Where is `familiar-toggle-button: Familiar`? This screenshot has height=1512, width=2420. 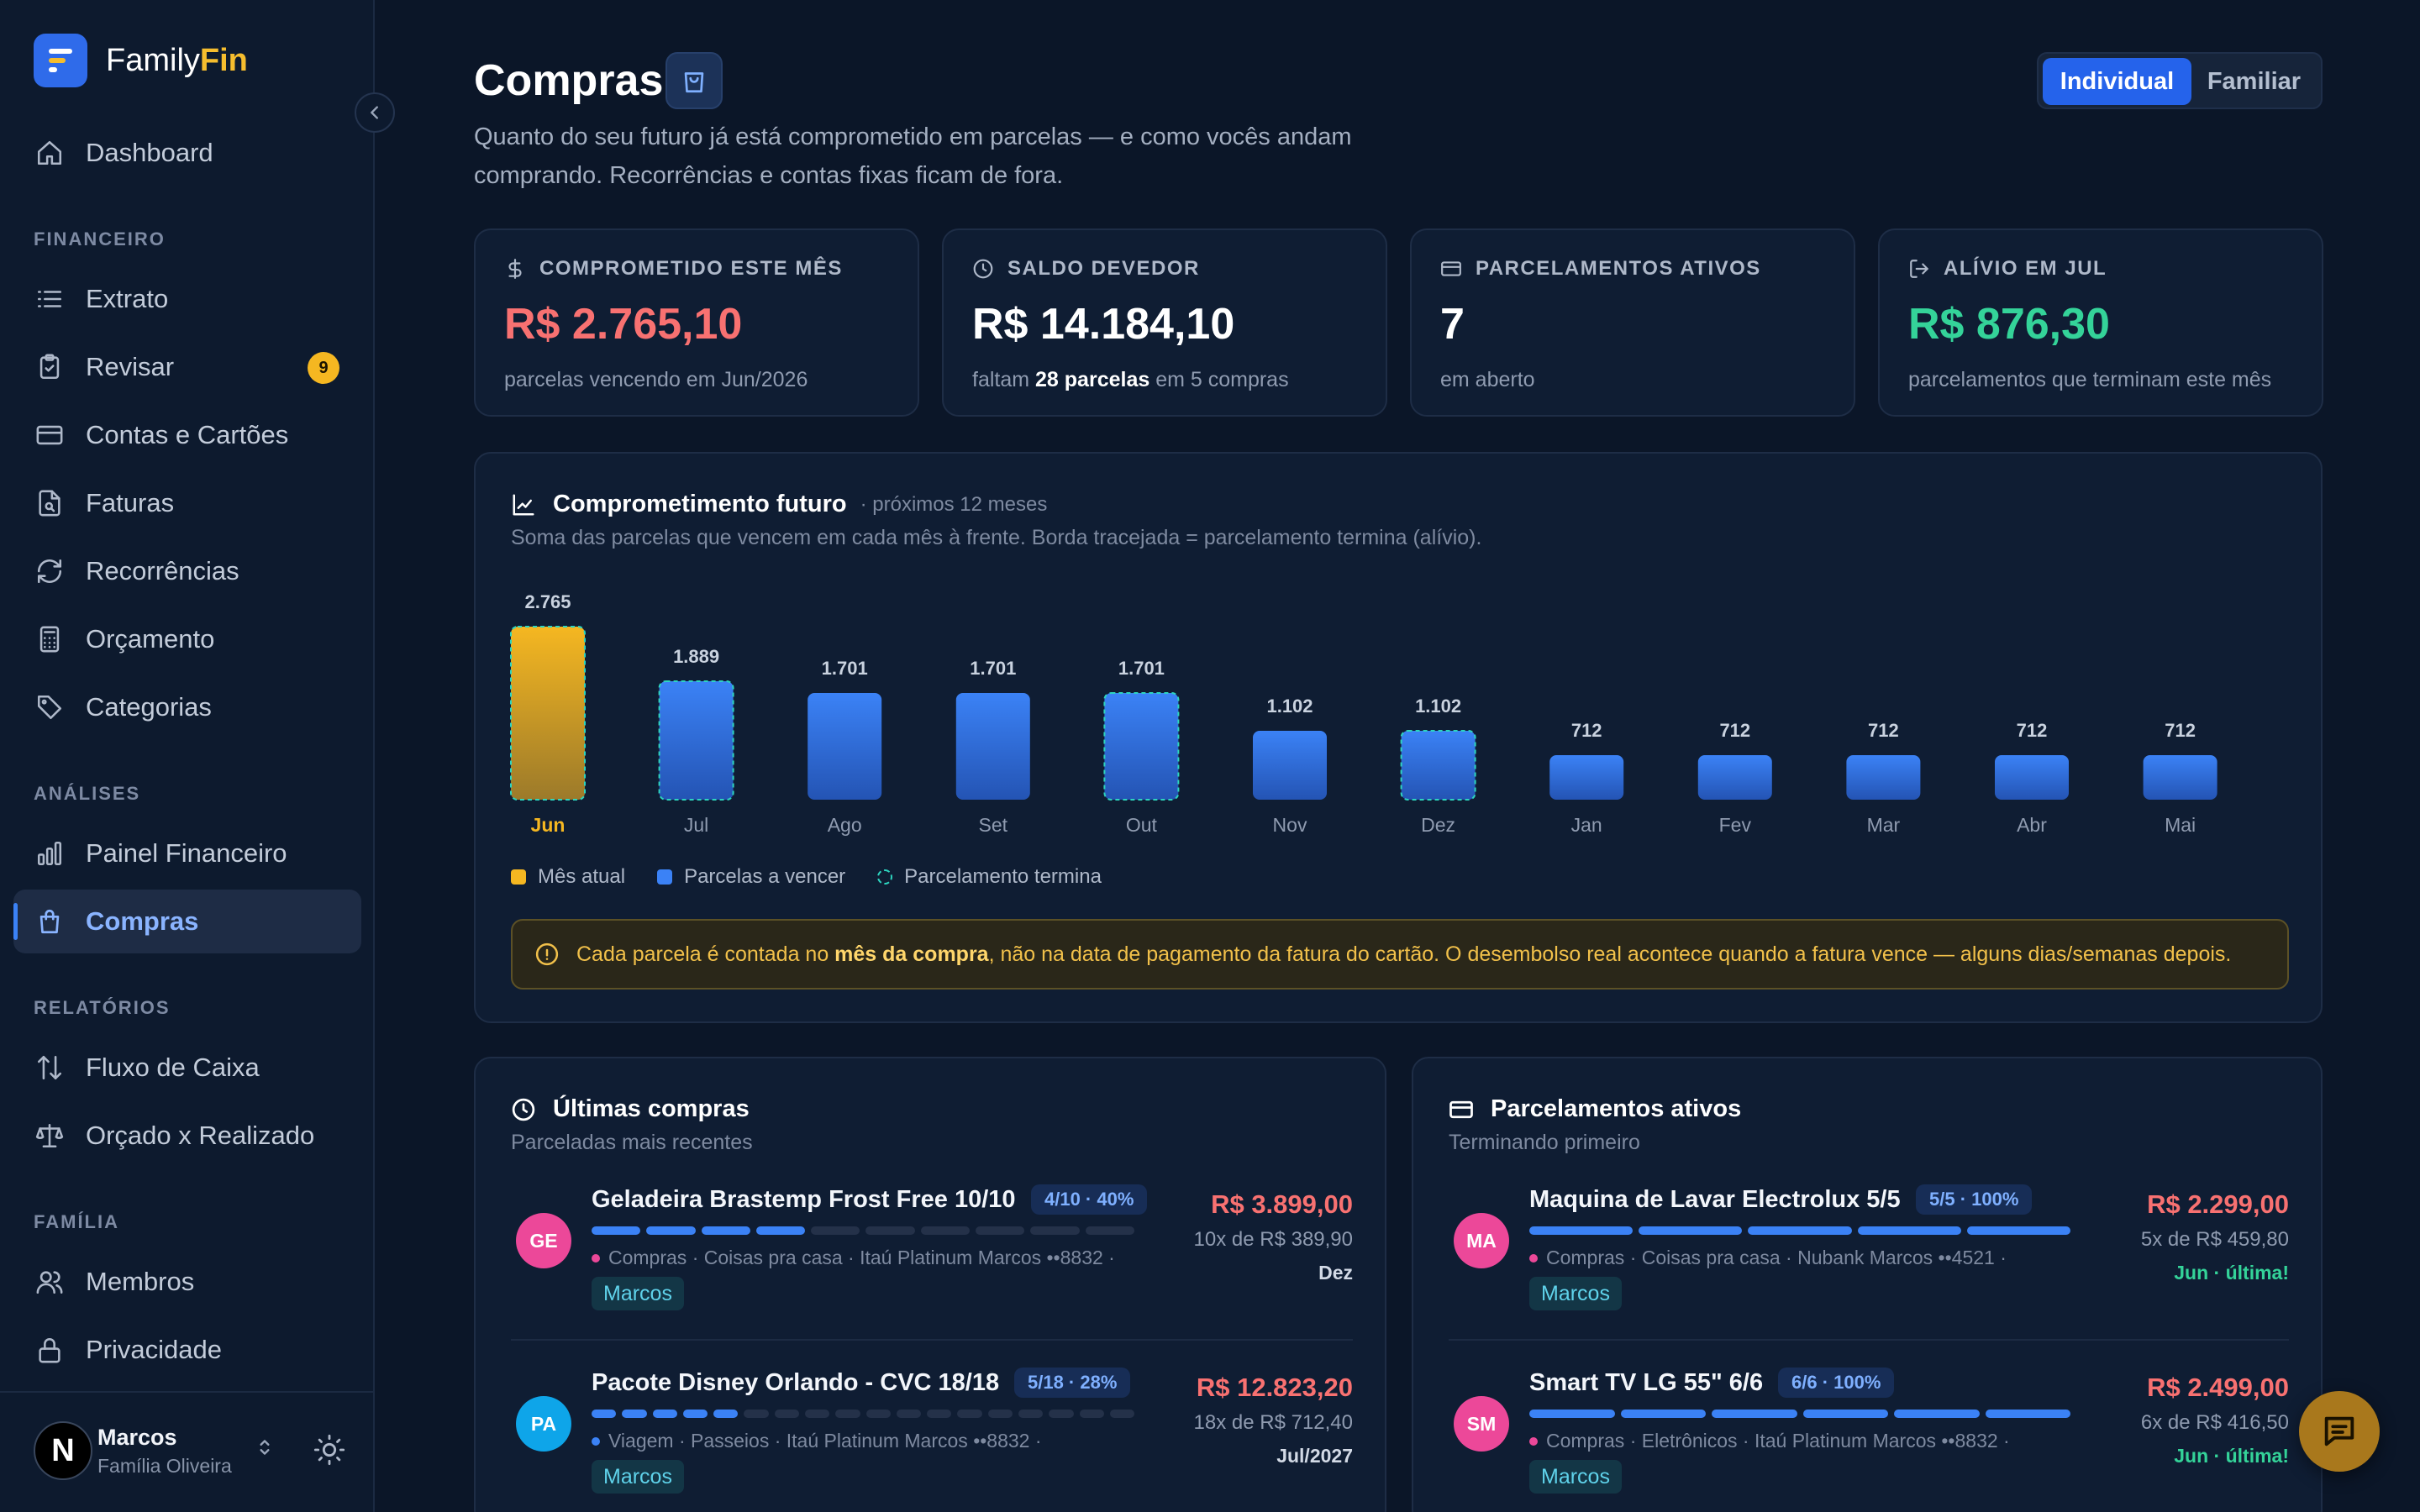 familiar-toggle-button: Familiar is located at coordinates (2254, 81).